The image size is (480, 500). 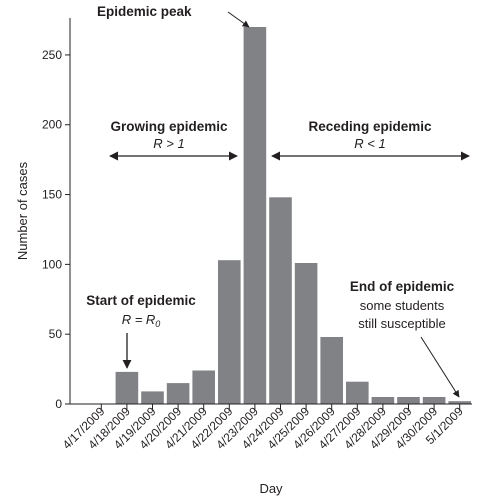 I want to click on start-epidemic-r-main: R = R, so click(x=139, y=319).